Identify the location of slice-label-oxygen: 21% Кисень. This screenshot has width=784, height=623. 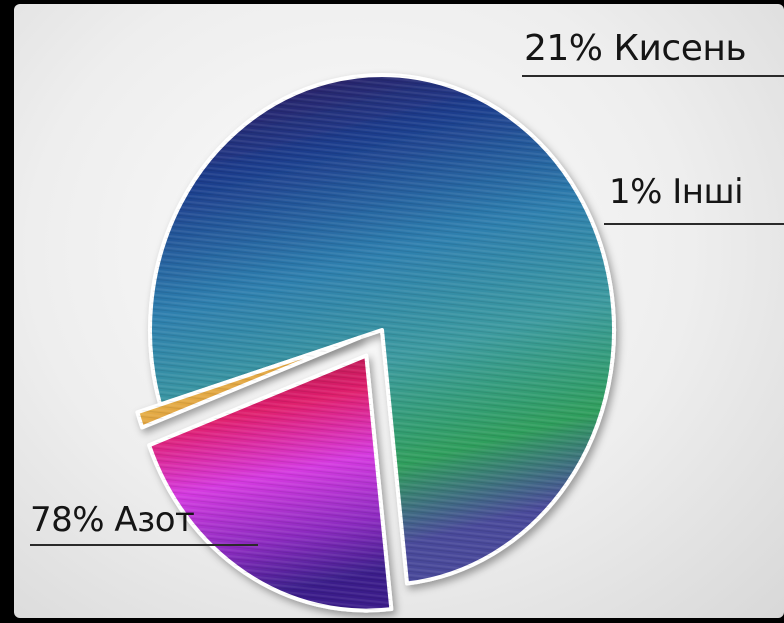
(635, 48).